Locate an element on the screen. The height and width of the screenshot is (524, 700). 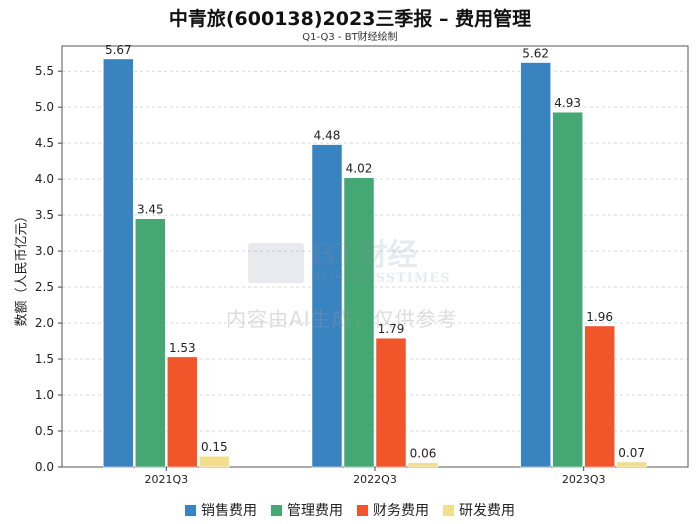
bar-admin-2022Q3 is located at coordinates (359, 322).